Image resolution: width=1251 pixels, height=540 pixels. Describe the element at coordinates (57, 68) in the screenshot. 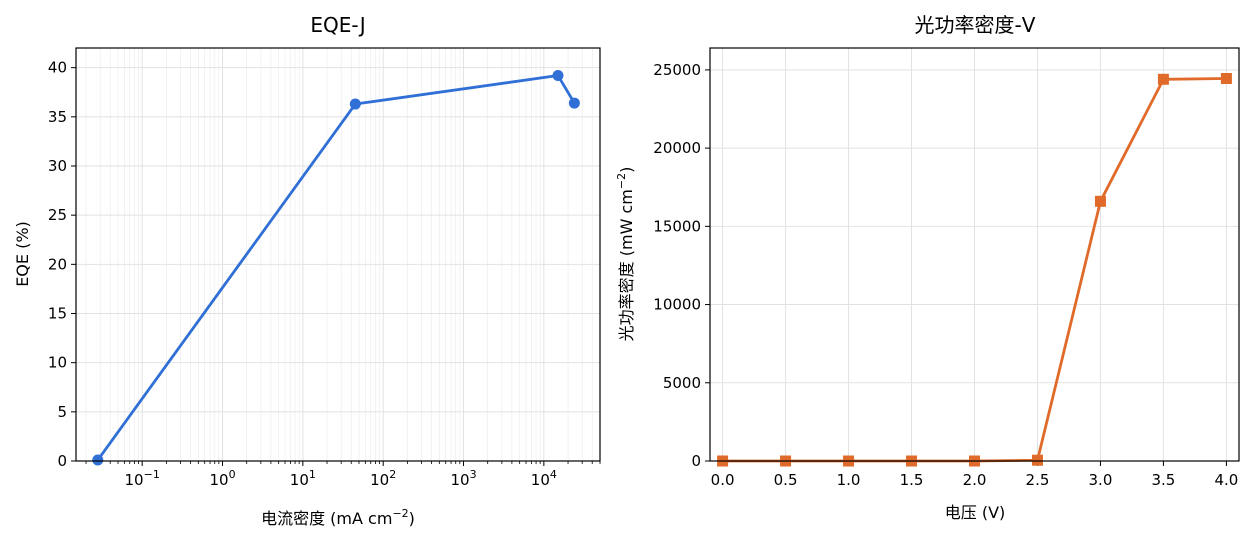

I see `y-tick-label: 40` at that location.